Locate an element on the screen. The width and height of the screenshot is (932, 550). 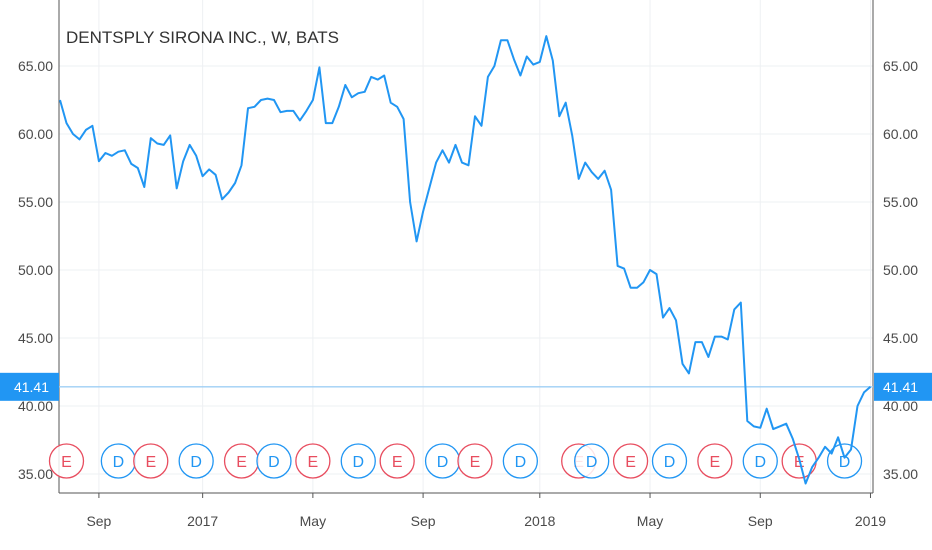
last-price-label-left: 41.41 is located at coordinates (31, 387).